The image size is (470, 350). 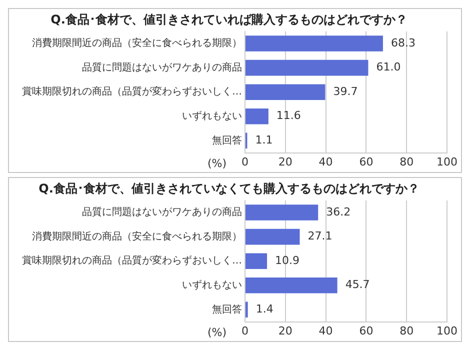 What do you see at coordinates (265, 309) in the screenshot?
I see `data-label: 1.4` at bounding box center [265, 309].